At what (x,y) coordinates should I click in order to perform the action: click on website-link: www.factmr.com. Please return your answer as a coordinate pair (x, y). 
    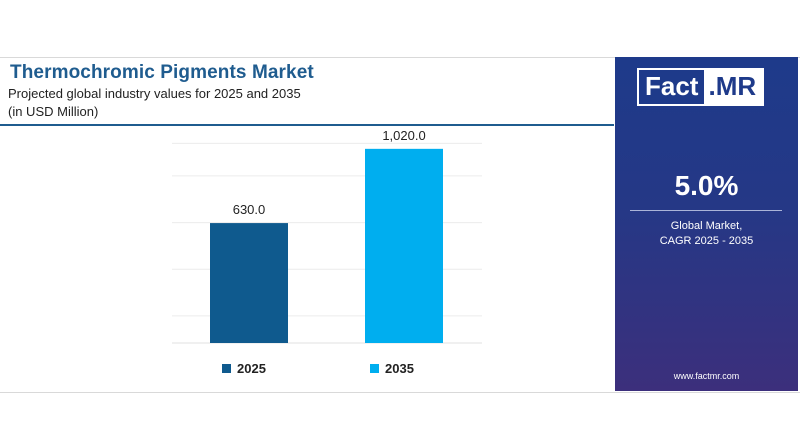
    Looking at the image, I should click on (706, 376).